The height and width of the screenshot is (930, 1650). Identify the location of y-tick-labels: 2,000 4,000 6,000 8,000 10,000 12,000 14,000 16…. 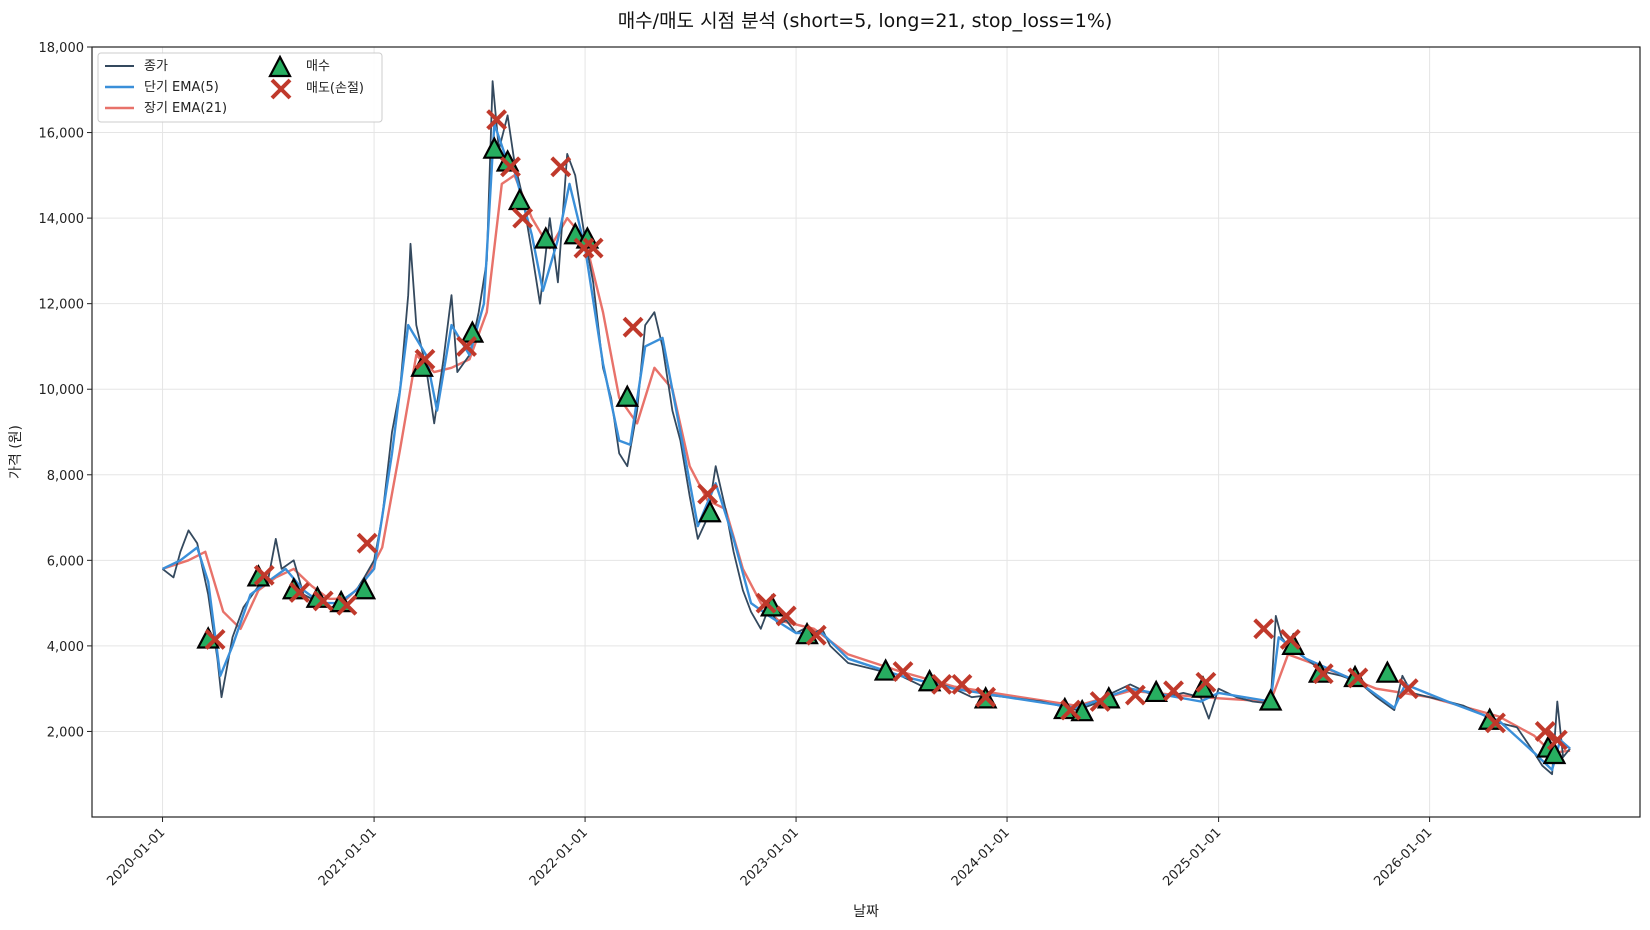
(62, 390).